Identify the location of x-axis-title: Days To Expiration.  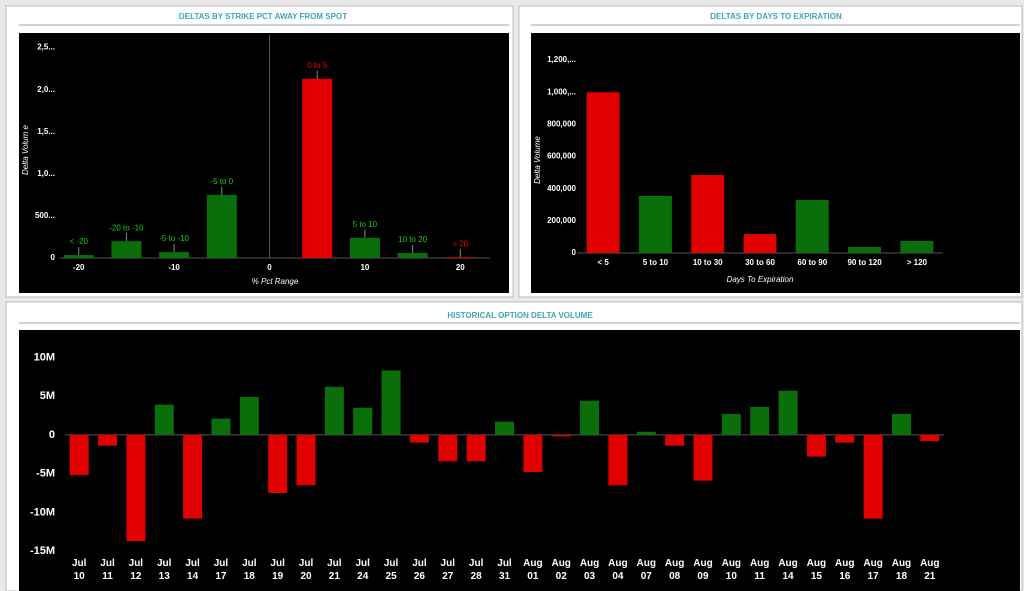
(760, 279).